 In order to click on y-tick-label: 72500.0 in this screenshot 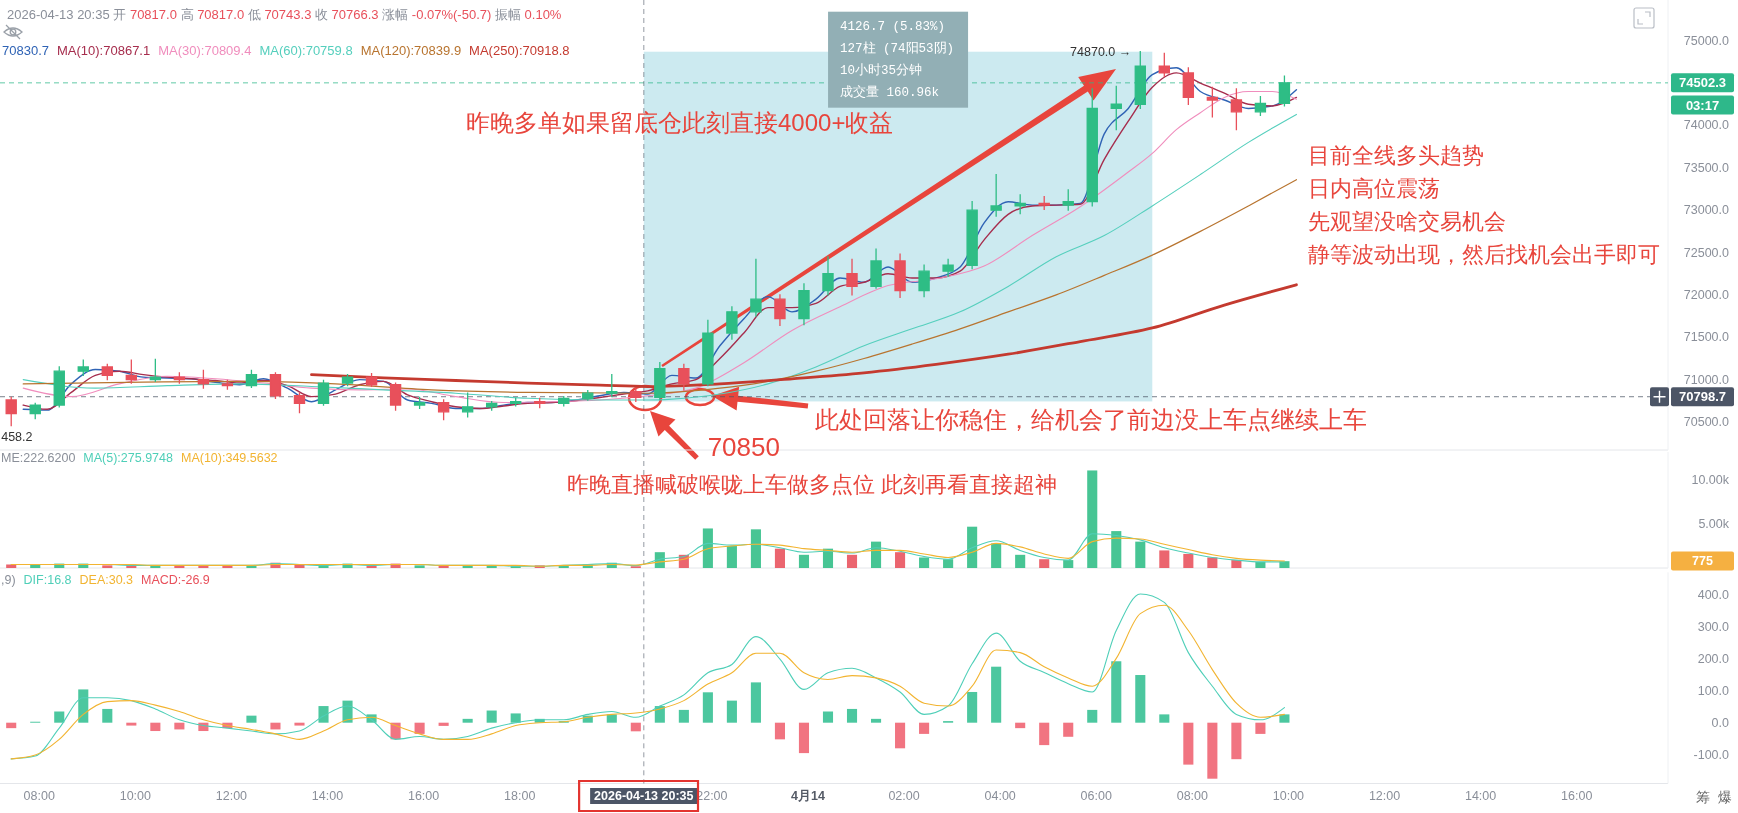, I will do `click(1706, 252)`.